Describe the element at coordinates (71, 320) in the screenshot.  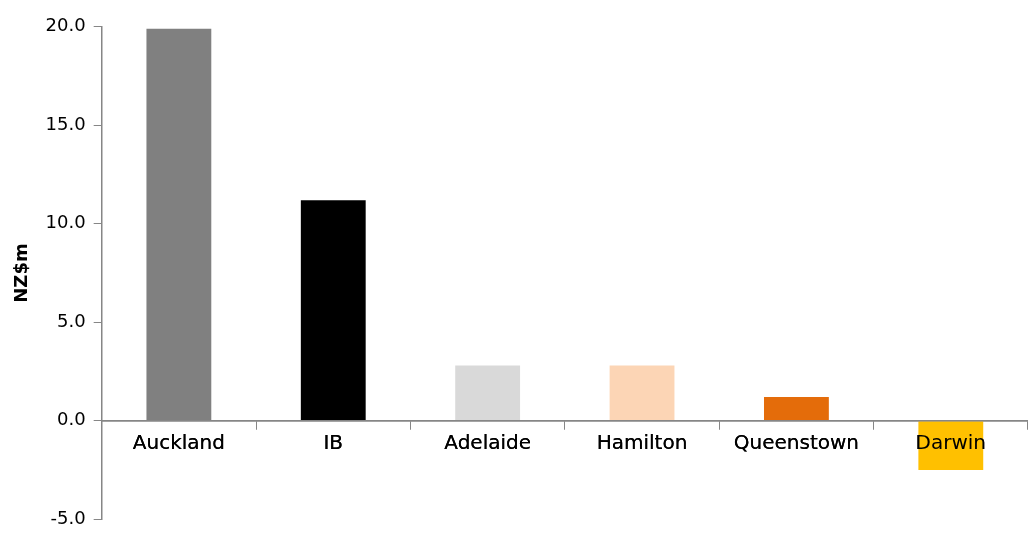
I see `y-tick-label: 5.0` at that location.